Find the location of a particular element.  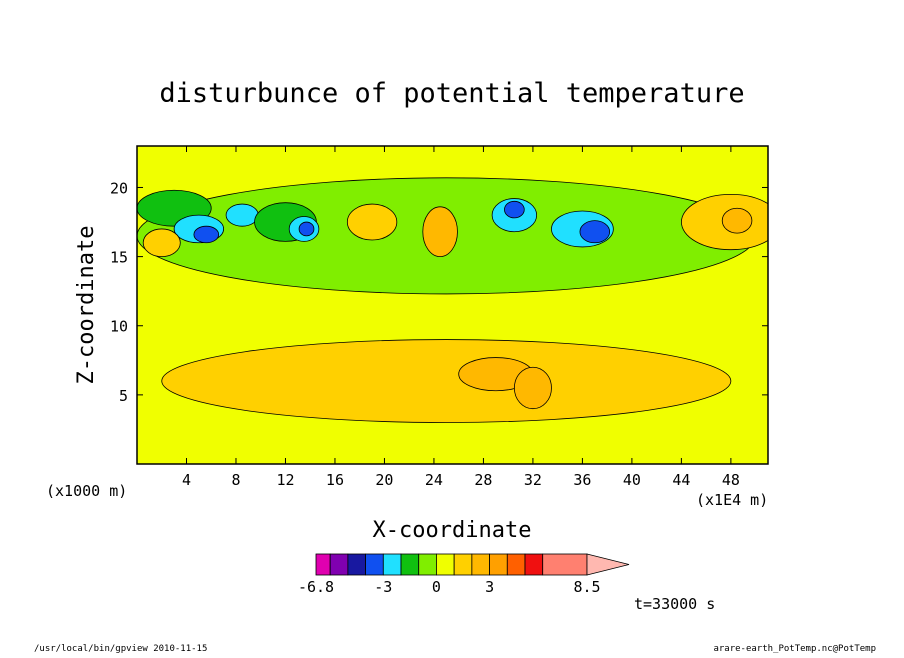

x-tick-label: 8 is located at coordinates (235, 480).